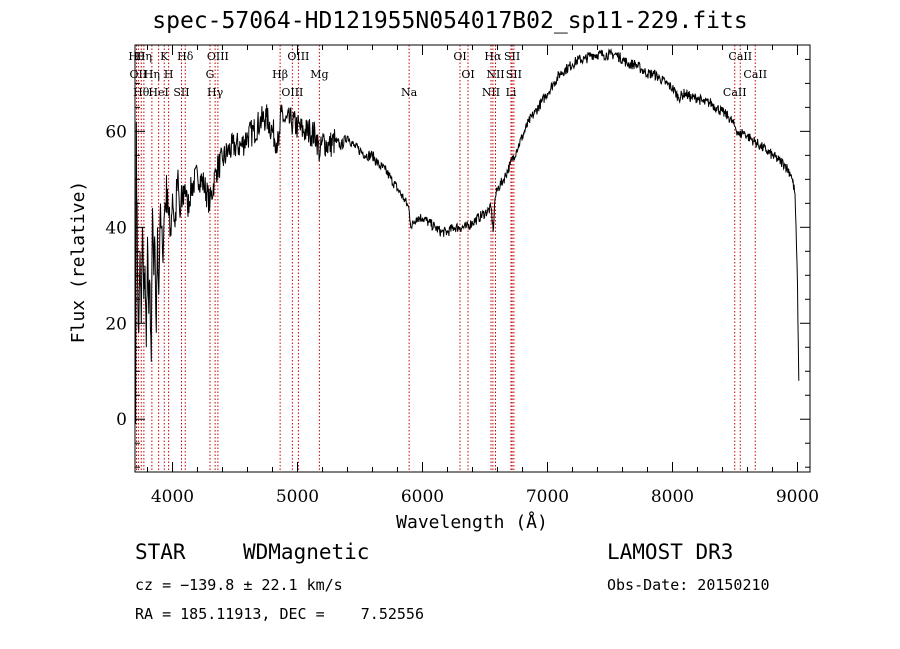 The image size is (900, 649). Describe the element at coordinates (280, 74) in the screenshot. I see `line-marker-label: Hβ` at that location.